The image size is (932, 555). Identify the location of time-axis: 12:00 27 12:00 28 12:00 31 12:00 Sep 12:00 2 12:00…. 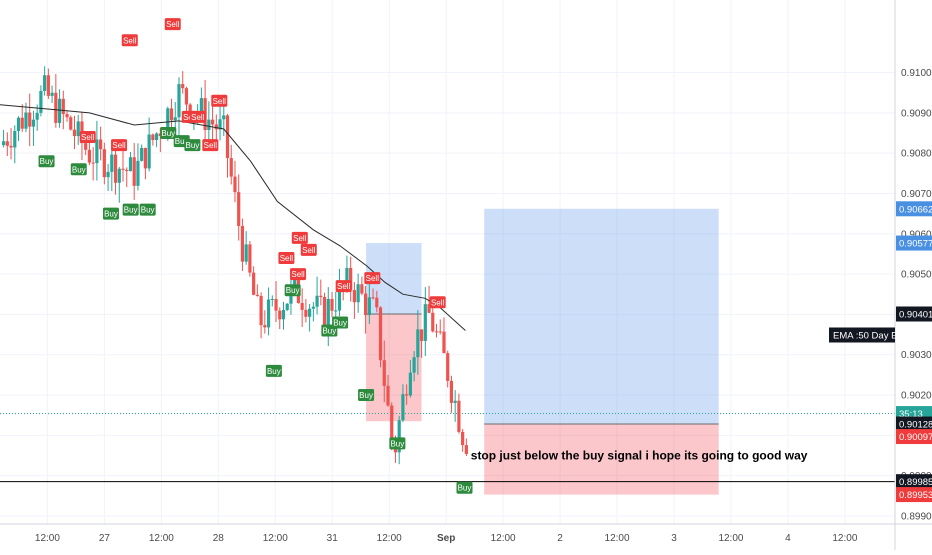
(466, 533).